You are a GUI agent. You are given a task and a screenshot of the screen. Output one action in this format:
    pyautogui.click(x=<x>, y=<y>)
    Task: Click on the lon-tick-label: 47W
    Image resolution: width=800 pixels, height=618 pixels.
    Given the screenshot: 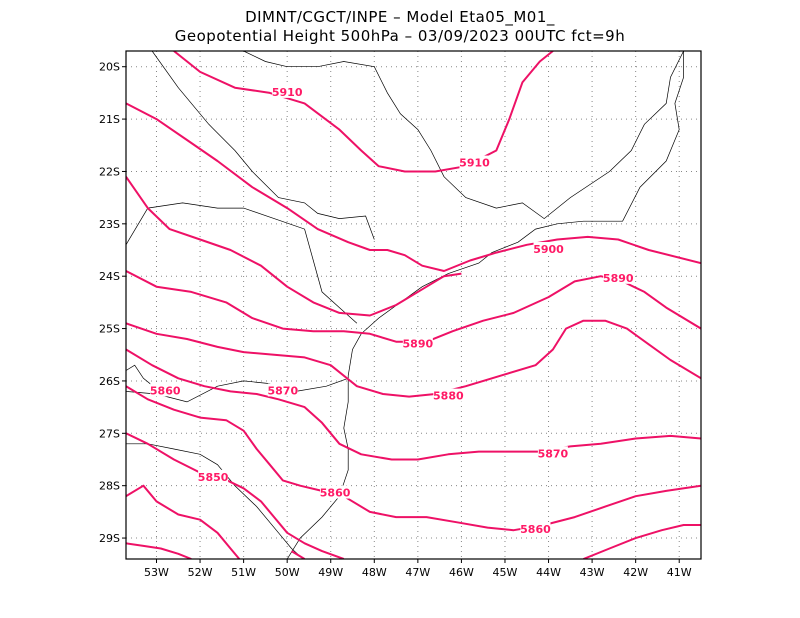 What is the action you would take?
    pyautogui.click(x=417, y=572)
    